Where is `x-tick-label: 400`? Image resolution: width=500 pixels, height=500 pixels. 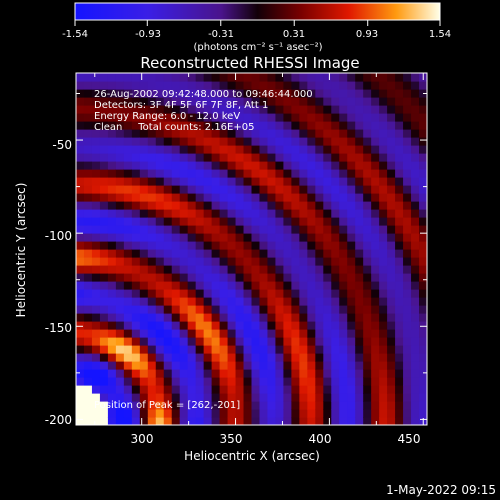 x-tick-label: 400 is located at coordinates (320, 439).